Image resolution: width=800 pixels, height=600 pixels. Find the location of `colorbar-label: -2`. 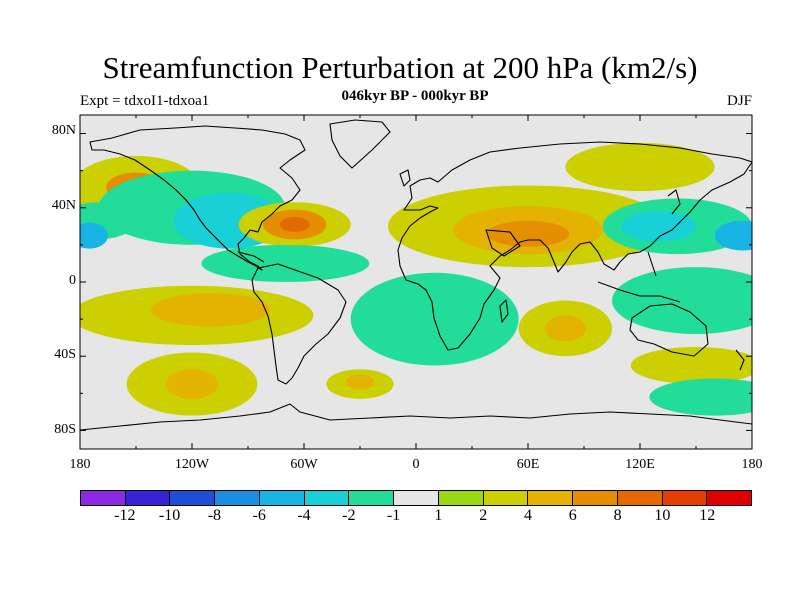

colorbar-label: -2 is located at coordinates (349, 515).